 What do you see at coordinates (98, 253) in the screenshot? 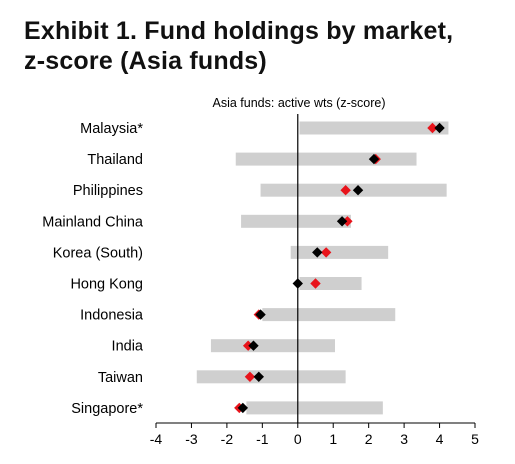
I see `category-label-korea-south: Korea (South)` at bounding box center [98, 253].